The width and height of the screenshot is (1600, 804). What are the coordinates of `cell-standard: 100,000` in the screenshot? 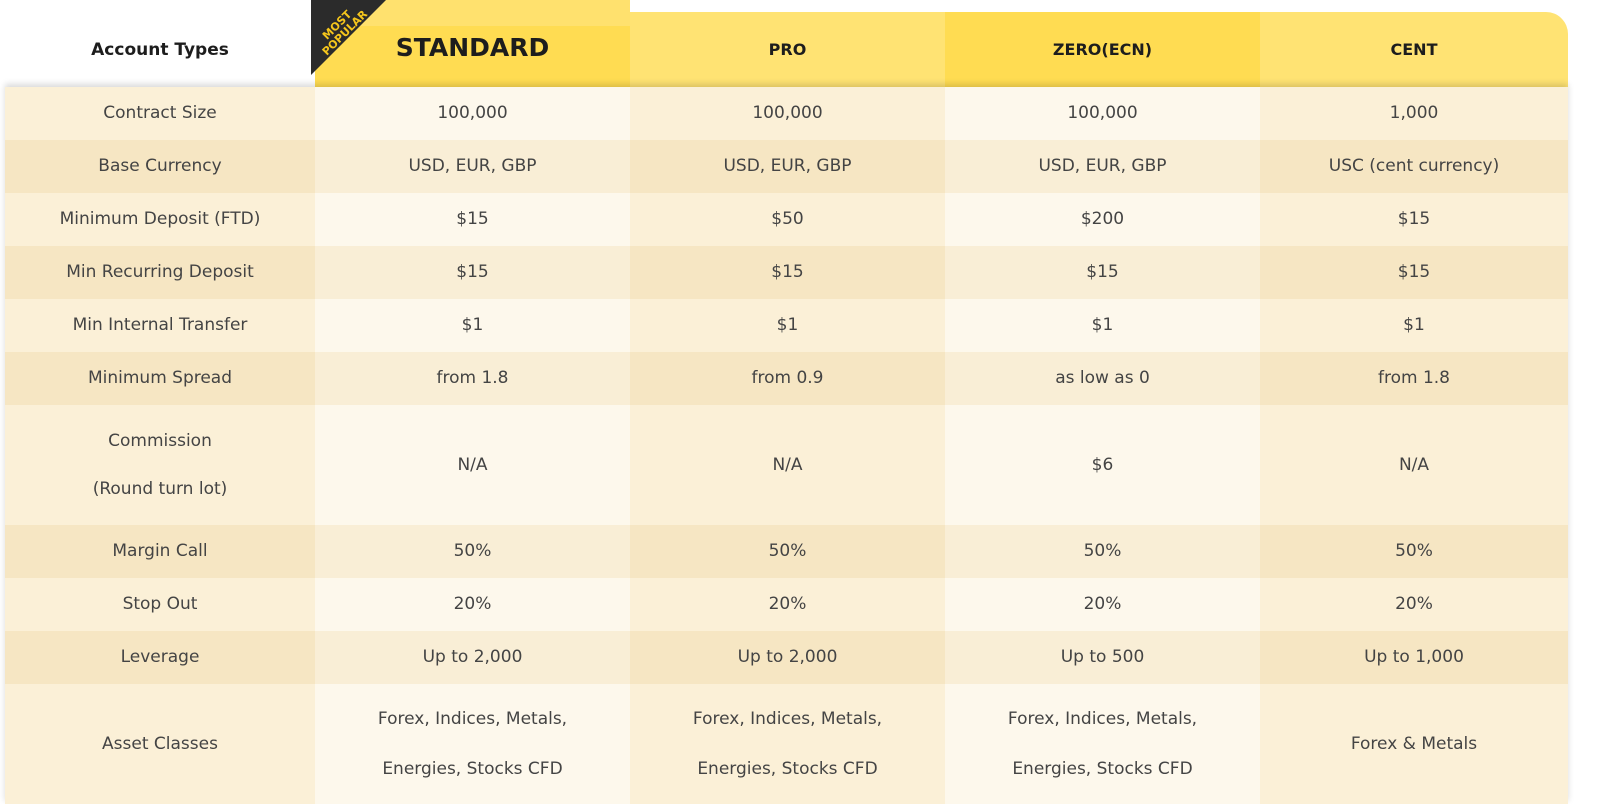 It's located at (472, 113).